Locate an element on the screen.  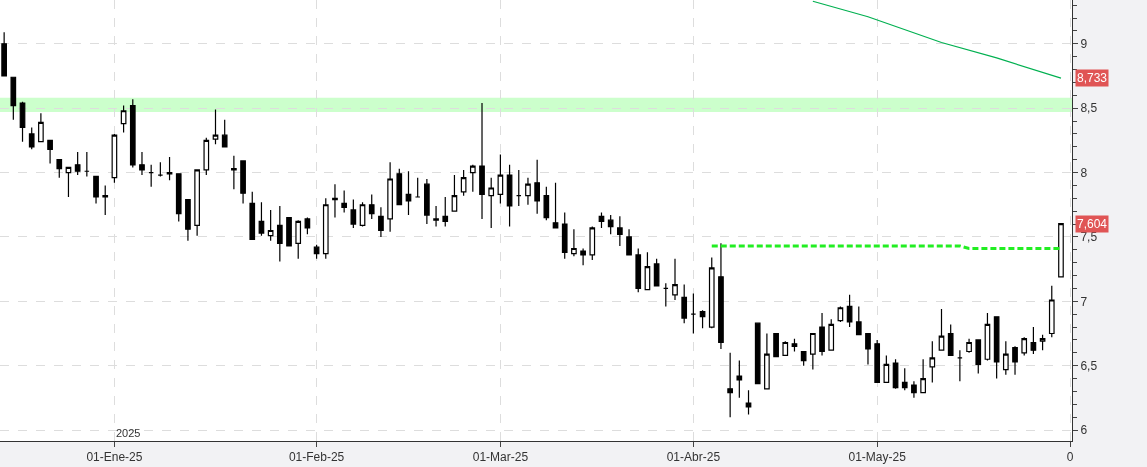
x-tick-label: 01-Ene-25 is located at coordinates (114, 457).